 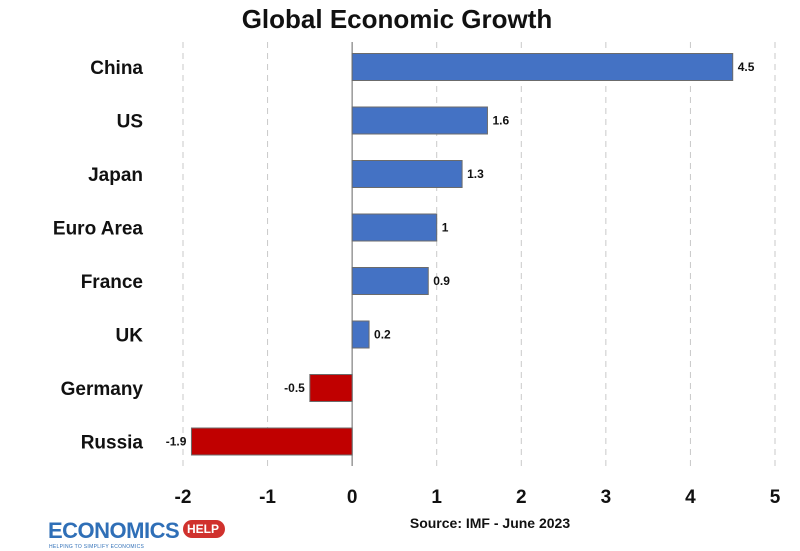 What do you see at coordinates (441, 281) in the screenshot?
I see `data-label: 0.9` at bounding box center [441, 281].